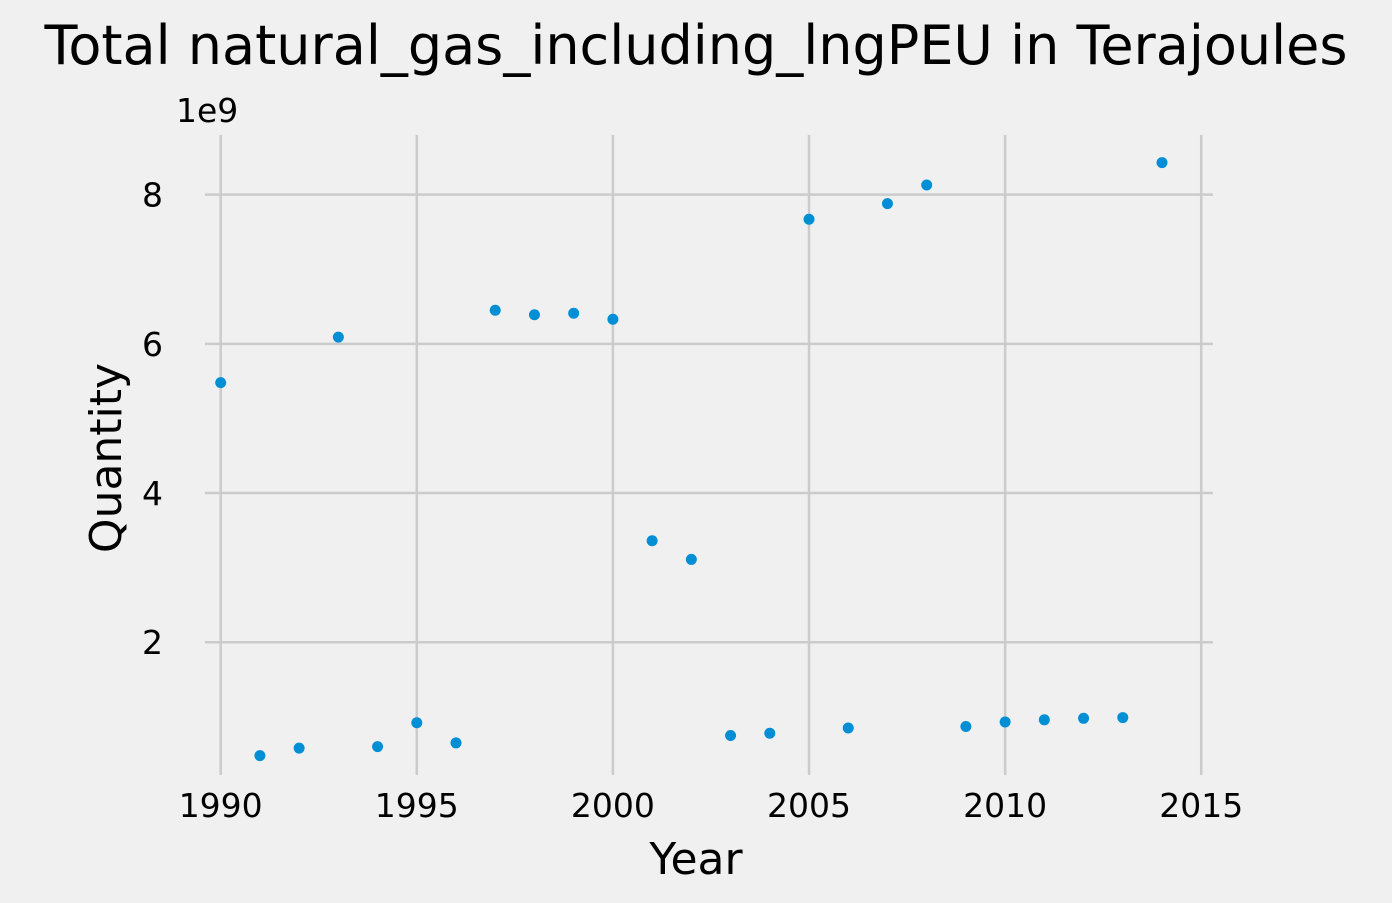 This screenshot has height=903, width=1392. What do you see at coordinates (711, 805) in the screenshot?
I see `x-tick-labels: 1990 1995 2000 2005 2010 2015` at bounding box center [711, 805].